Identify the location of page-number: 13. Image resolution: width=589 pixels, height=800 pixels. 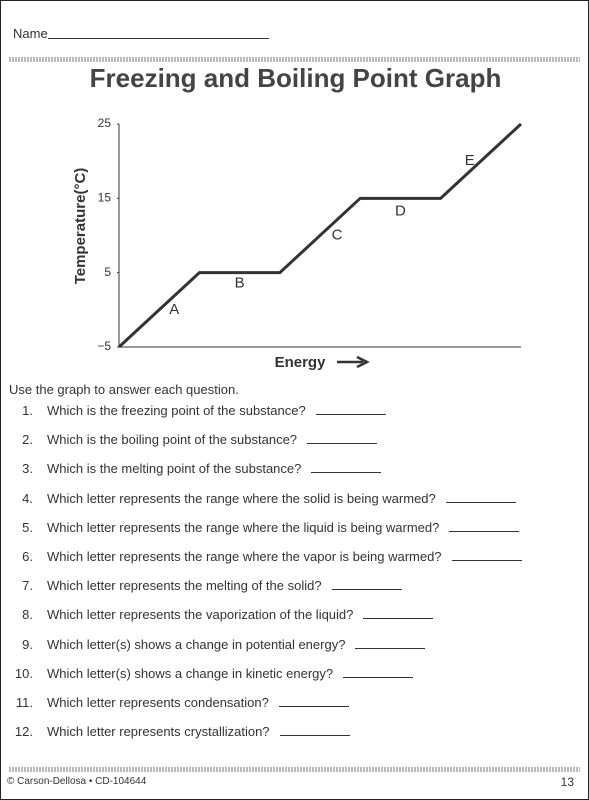
(567, 782).